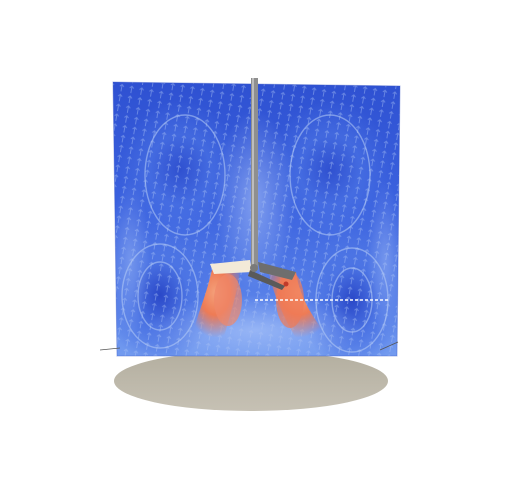  I want to click on tank-base, so click(251, 381).